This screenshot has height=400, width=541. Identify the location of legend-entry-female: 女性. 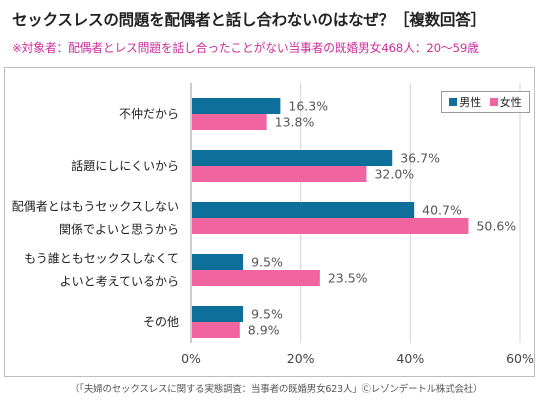
(505, 102).